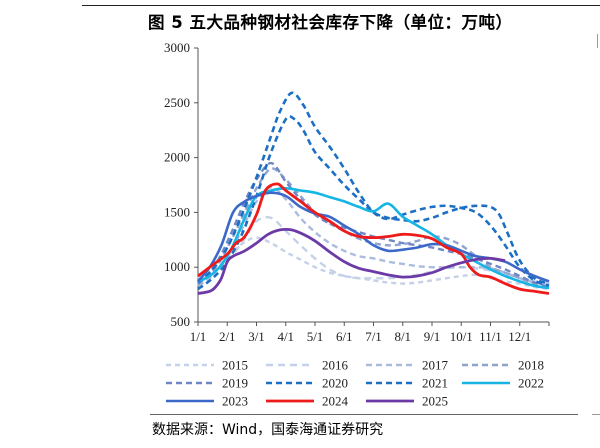 The image size is (600, 448). What do you see at coordinates (177, 102) in the screenshot?
I see `y-tick-label: 2500` at bounding box center [177, 102].